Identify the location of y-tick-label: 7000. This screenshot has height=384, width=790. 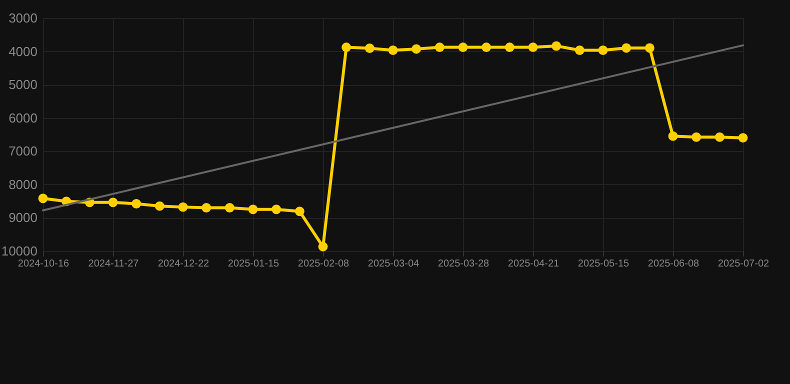
(23, 151).